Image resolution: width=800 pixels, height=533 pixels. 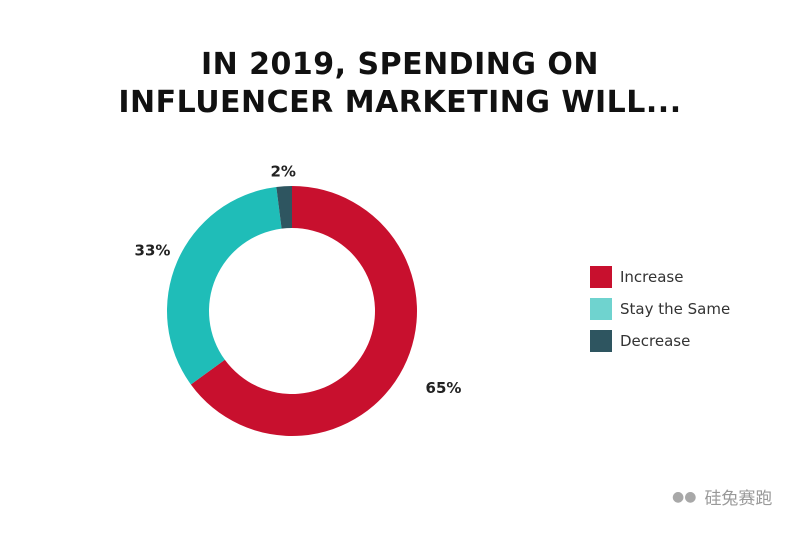 I want to click on slice-decrease, so click(x=284, y=207).